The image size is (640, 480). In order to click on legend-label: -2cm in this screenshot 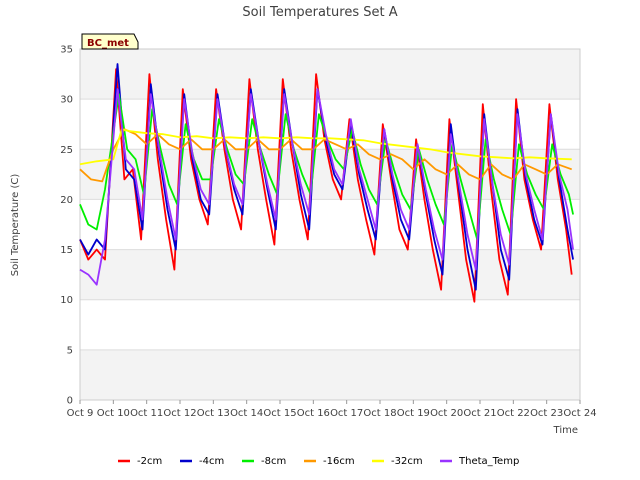, I will do `click(149, 461)`.